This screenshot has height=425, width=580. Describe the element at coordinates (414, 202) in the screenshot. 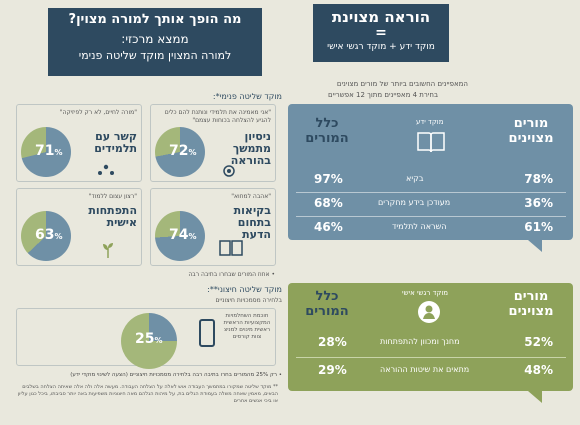

I see `row-label: מעודכן בידע מחקרים` at that location.